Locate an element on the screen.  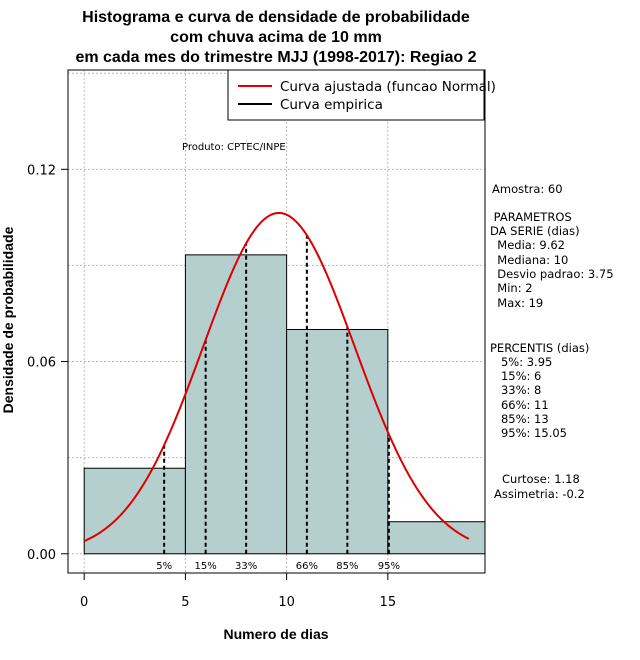
percentile-line: 5%: 3.95 is located at coordinates (521, 362).